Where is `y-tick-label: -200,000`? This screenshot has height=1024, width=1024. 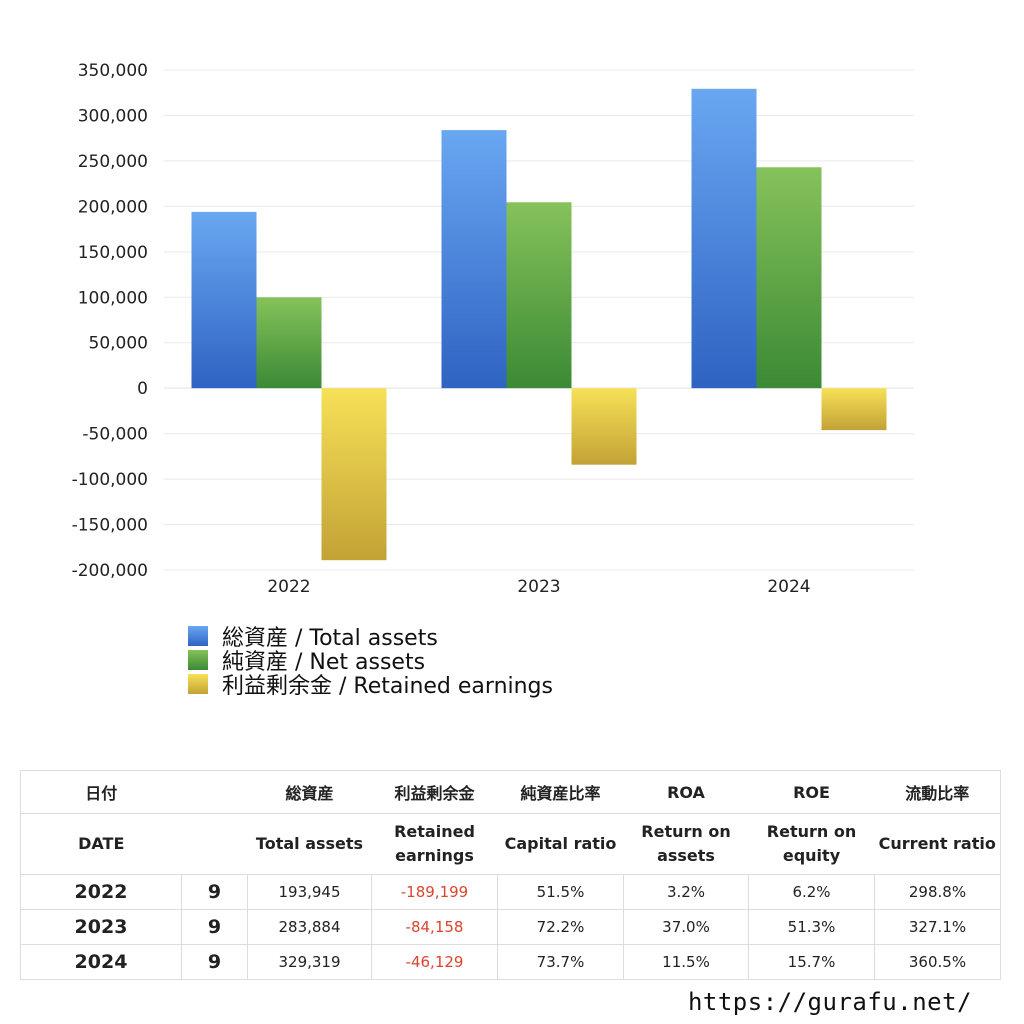 y-tick-label: -200,000 is located at coordinates (110, 571).